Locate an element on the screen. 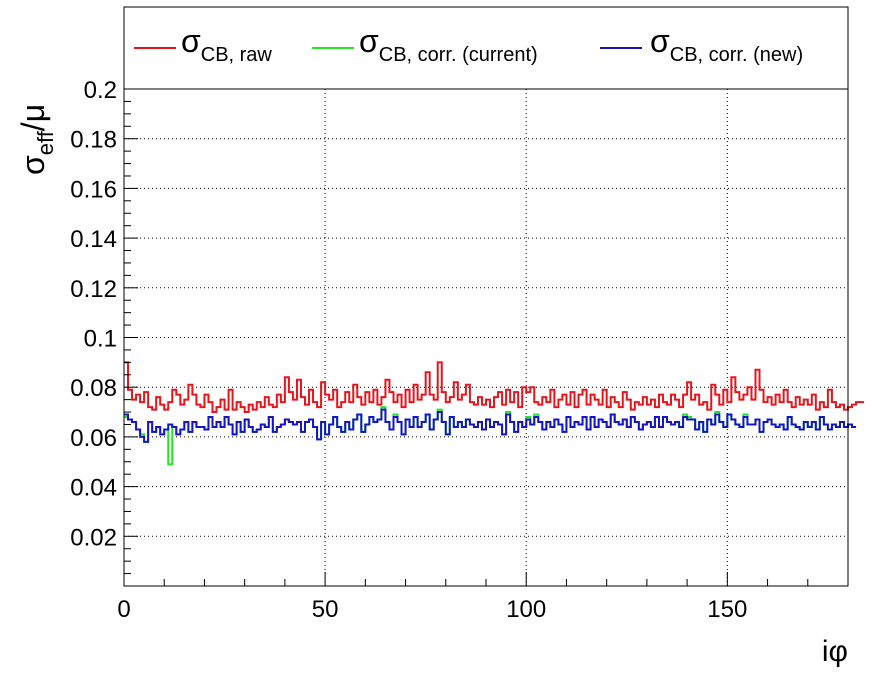 This screenshot has height=681, width=883. y-tick-label: 0.14 is located at coordinates (93, 239).